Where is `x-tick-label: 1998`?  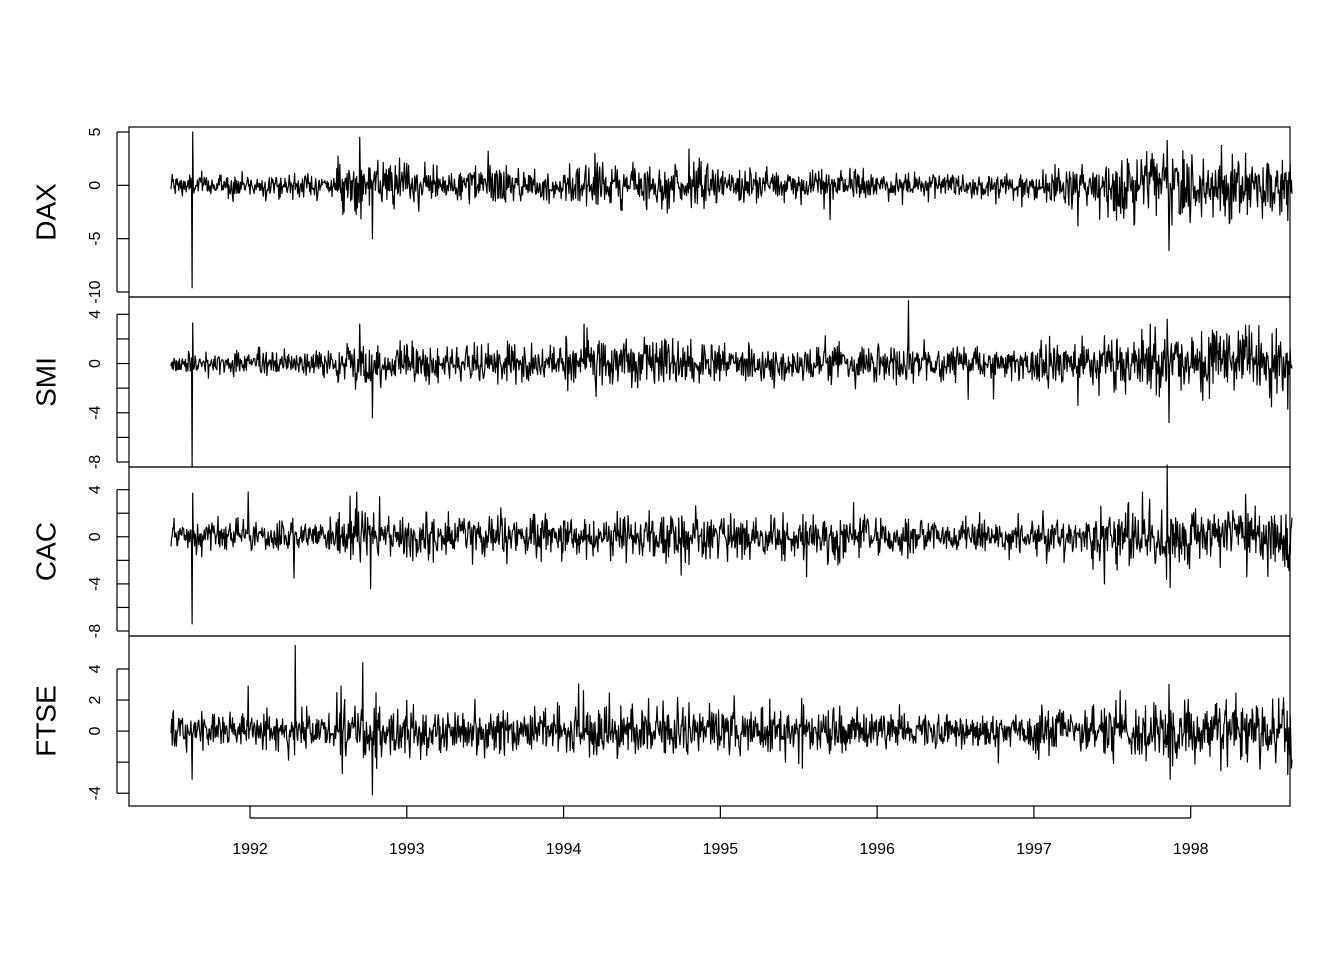 x-tick-label: 1998 is located at coordinates (1191, 849).